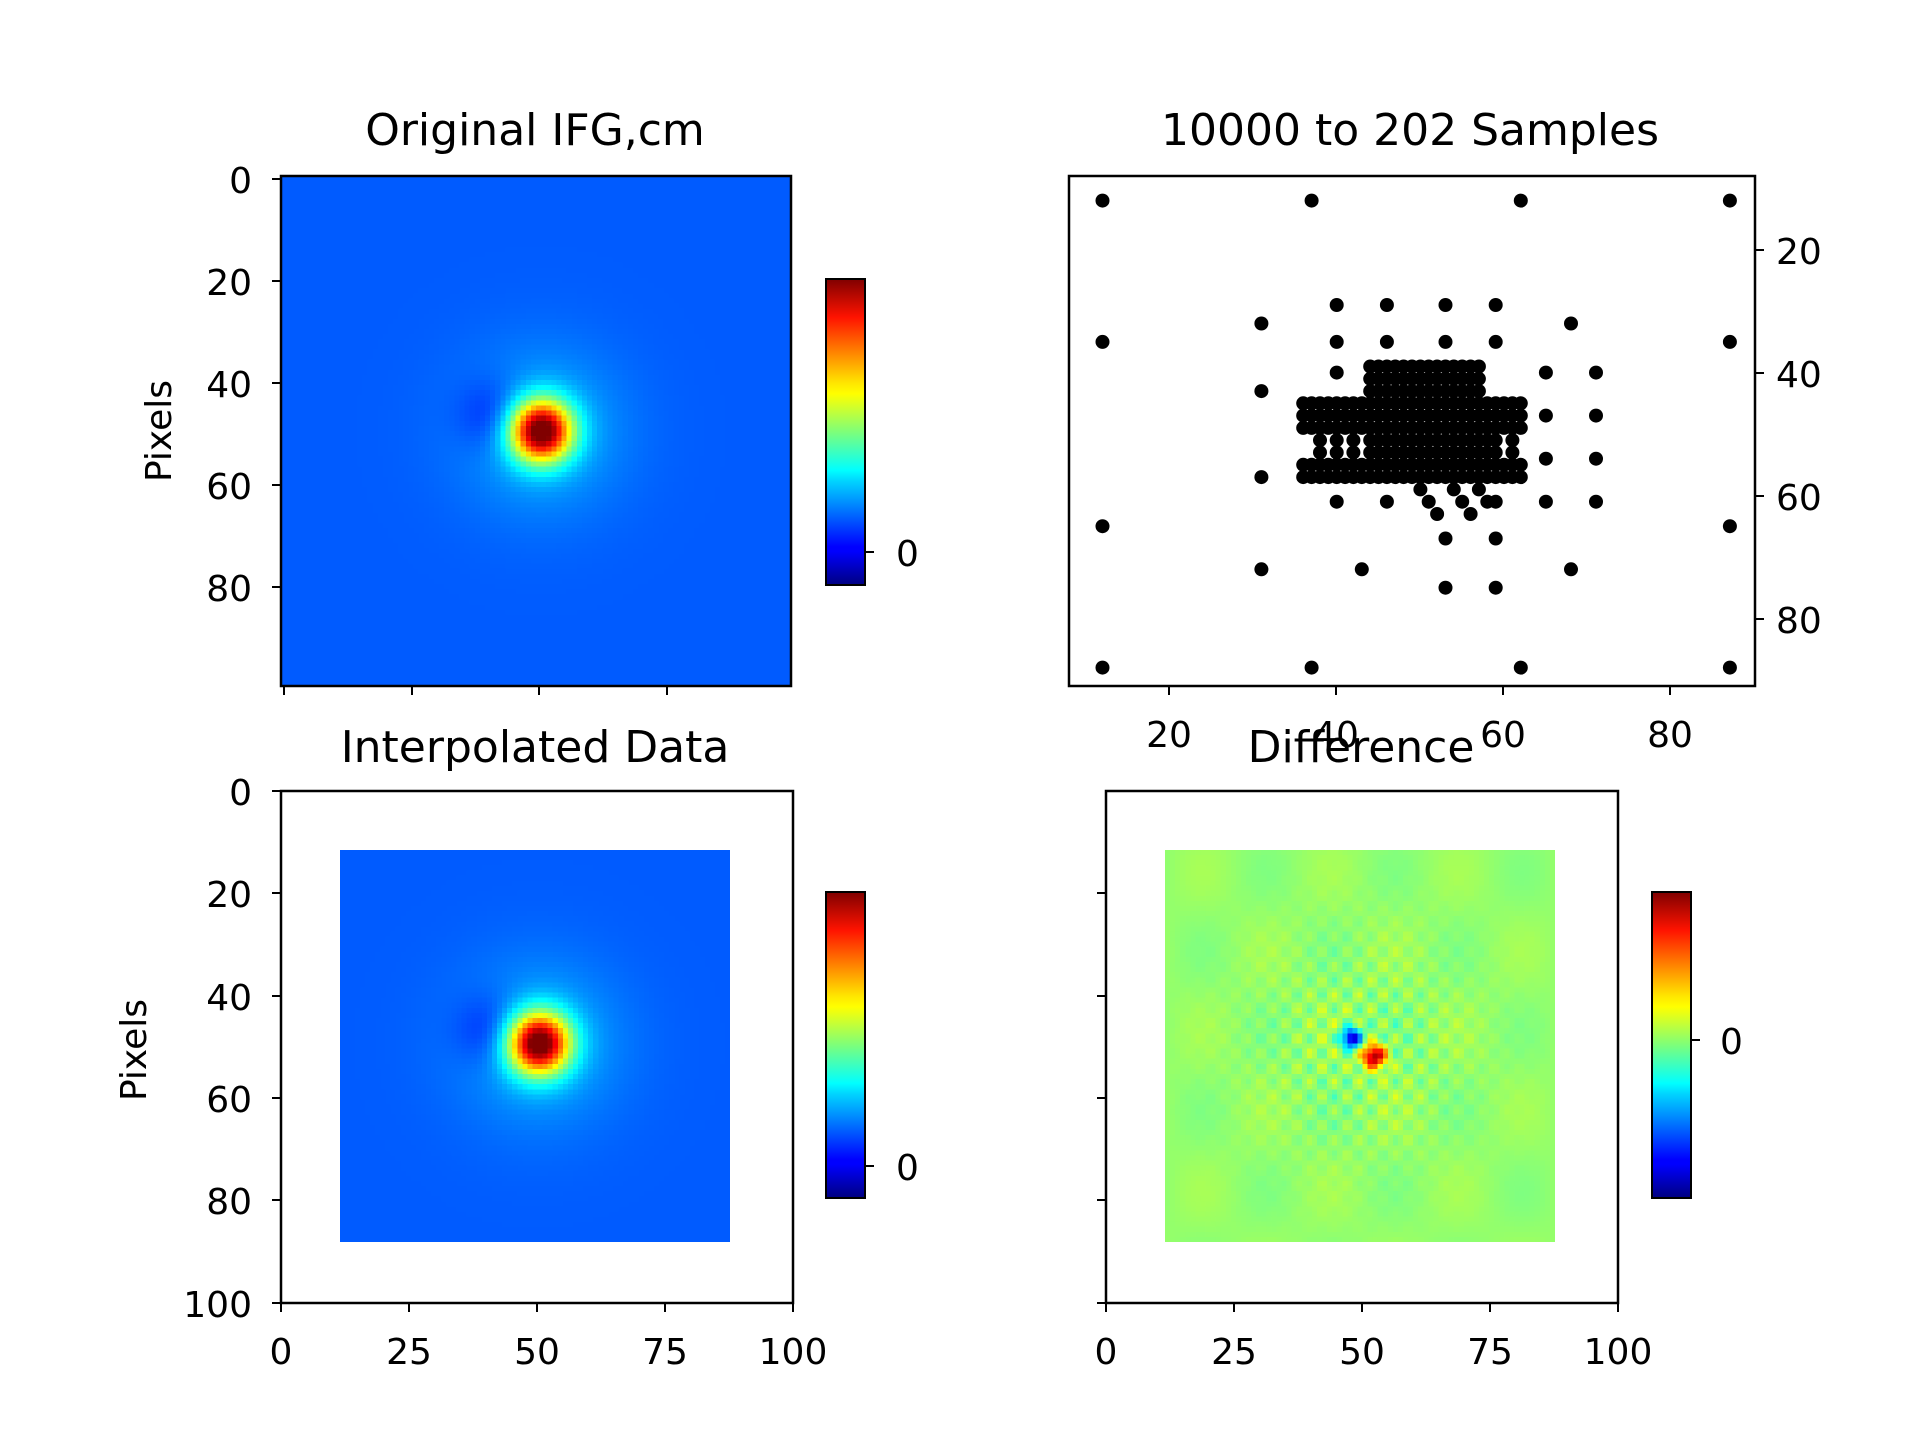 Image resolution: width=1920 pixels, height=1440 pixels. What do you see at coordinates (1169, 735) in the screenshot?
I see `x-tick-label: 20` at bounding box center [1169, 735].